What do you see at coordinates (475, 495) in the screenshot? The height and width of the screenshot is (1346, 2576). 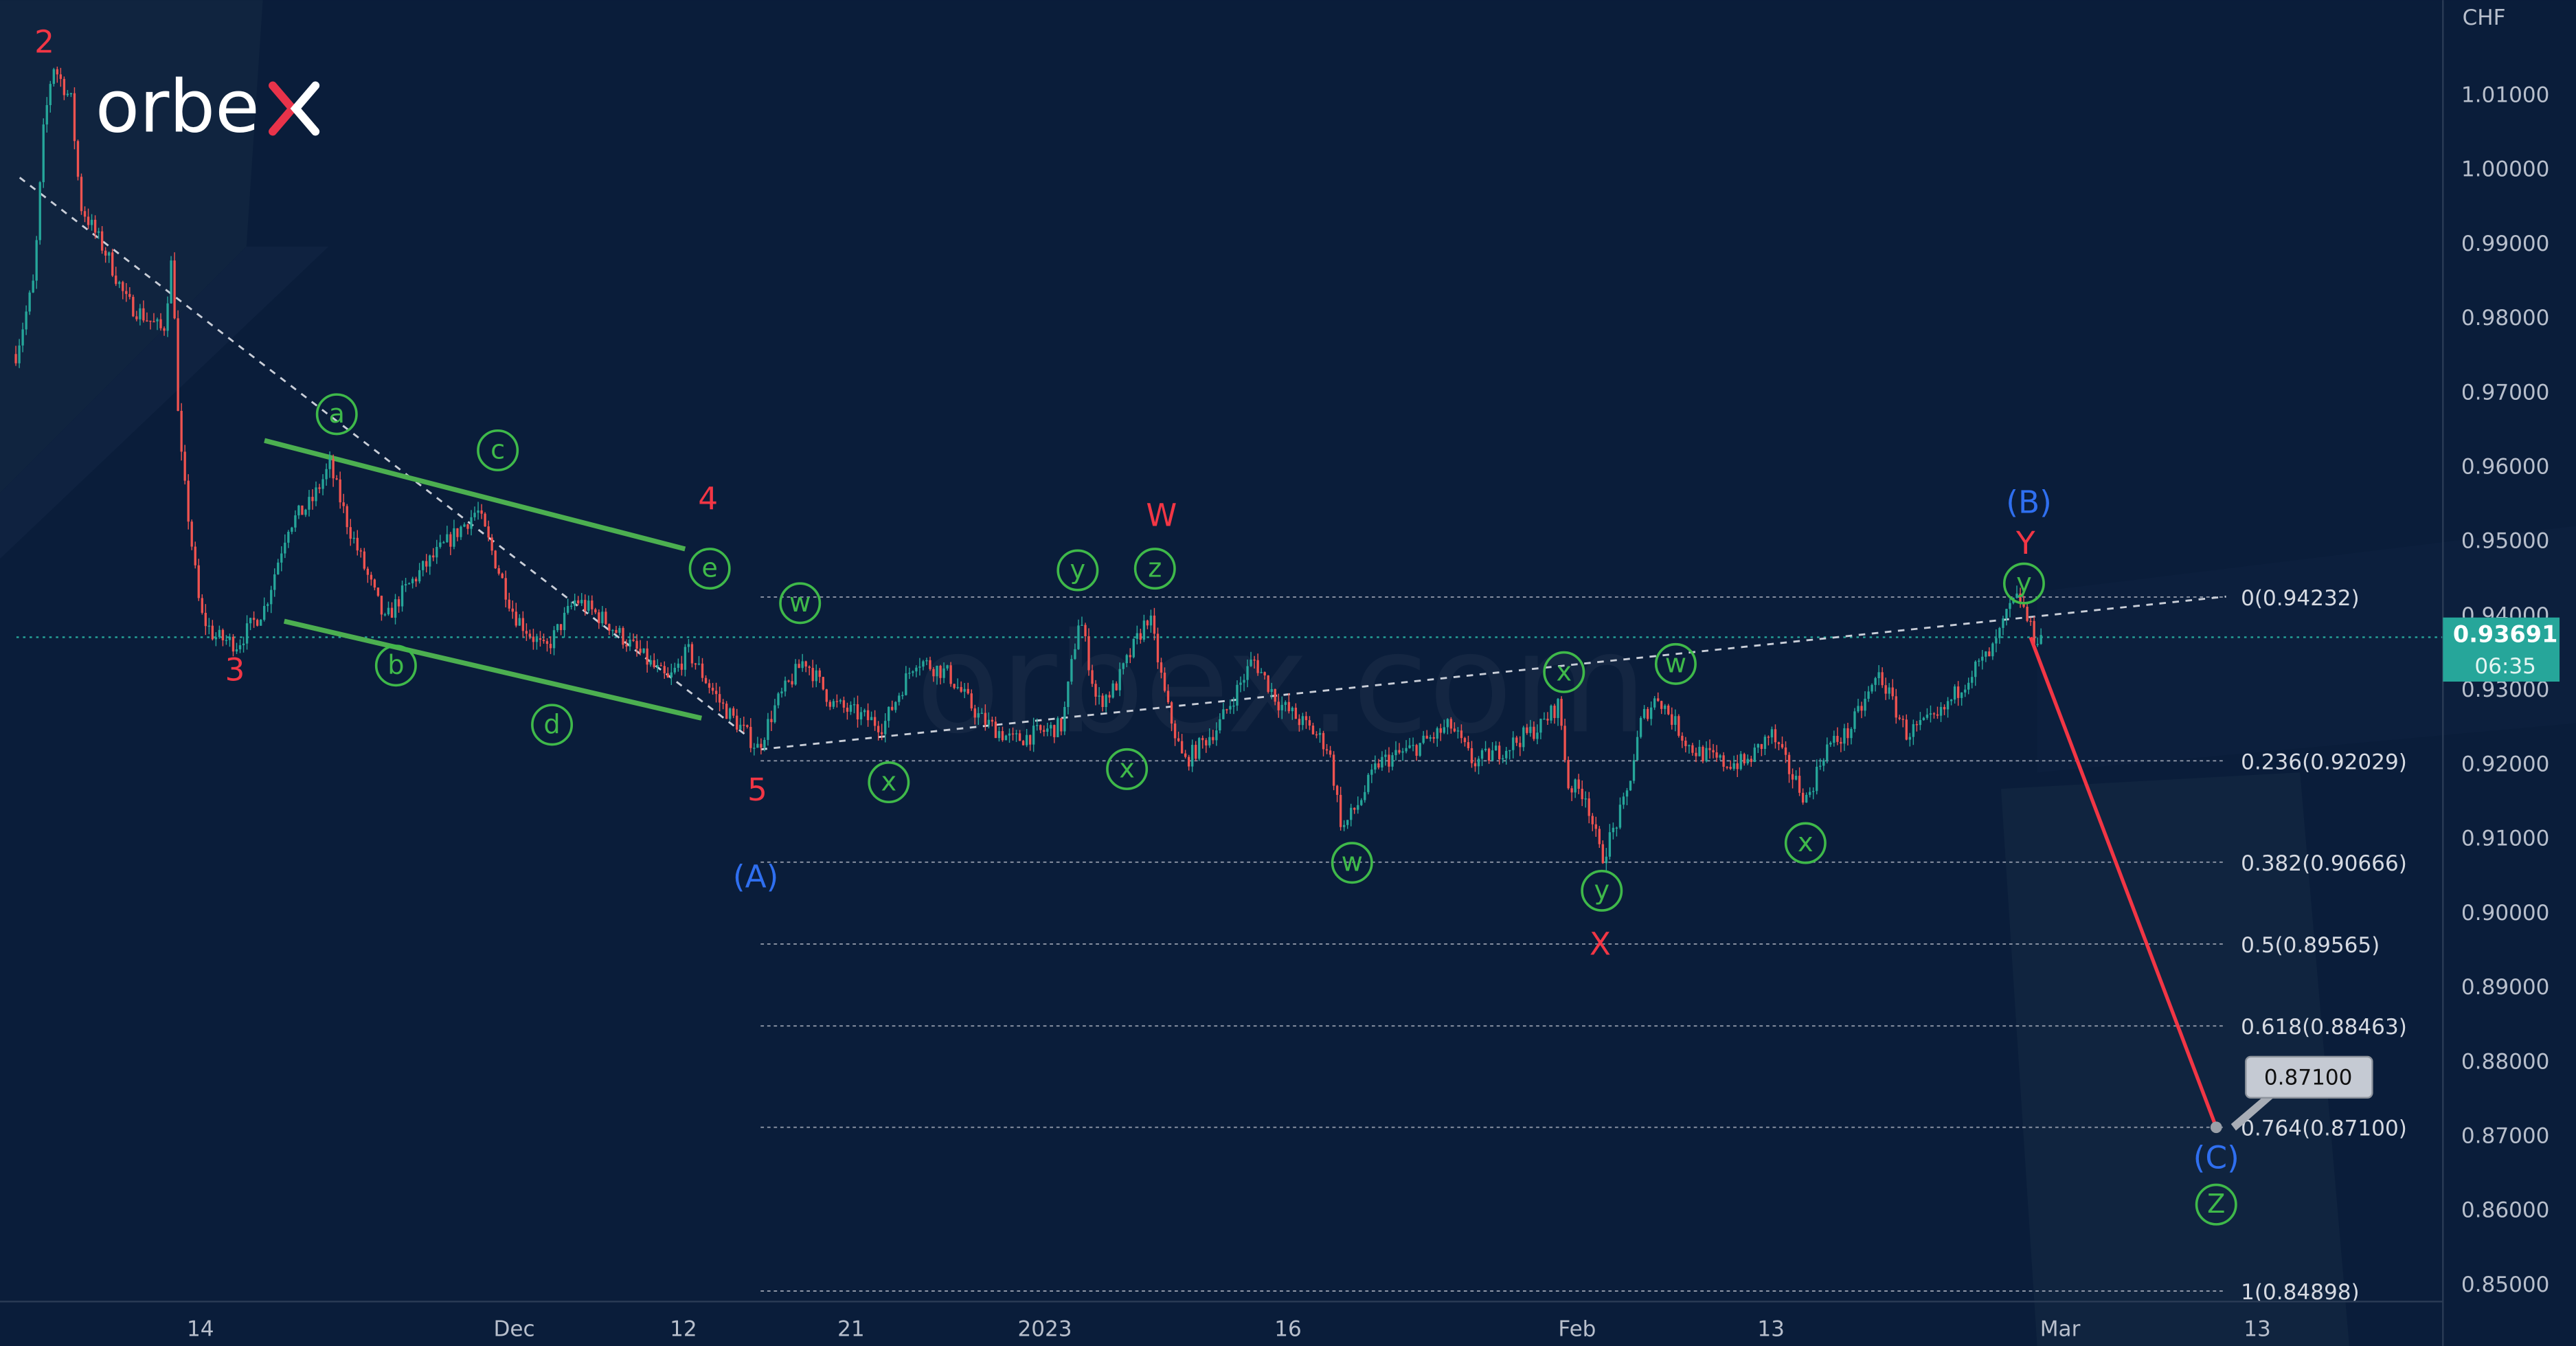 I see `channel-upper-line` at bounding box center [475, 495].